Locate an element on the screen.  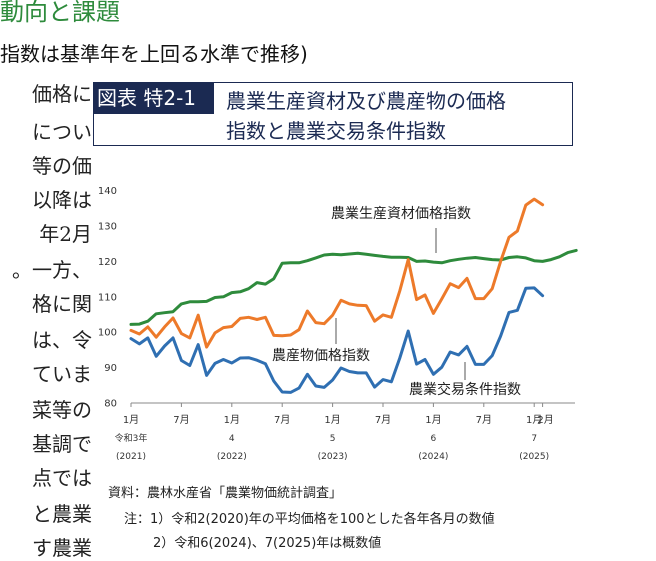
body-line: 基調で is located at coordinates (62, 444).